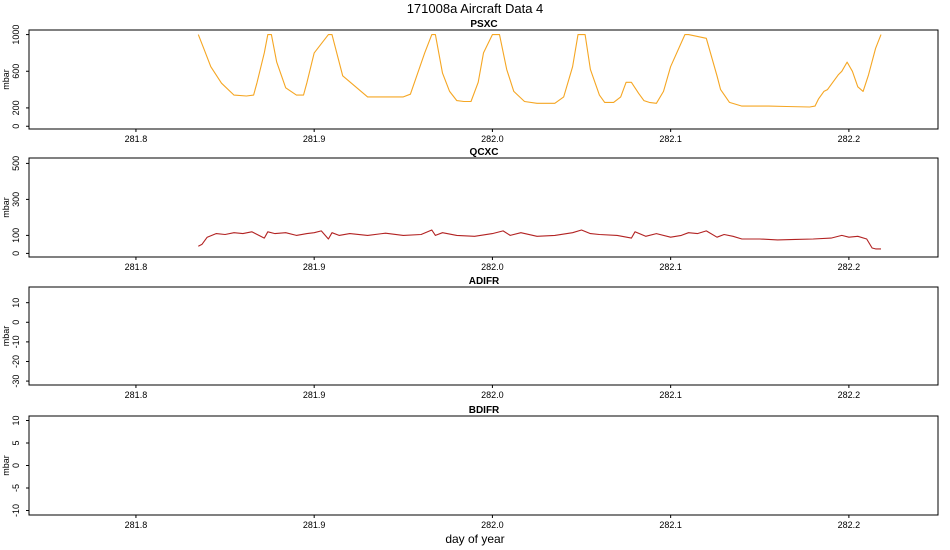 Image resolution: width=950 pixels, height=550 pixels. I want to click on y-tick-label: 1000, so click(16, 35).